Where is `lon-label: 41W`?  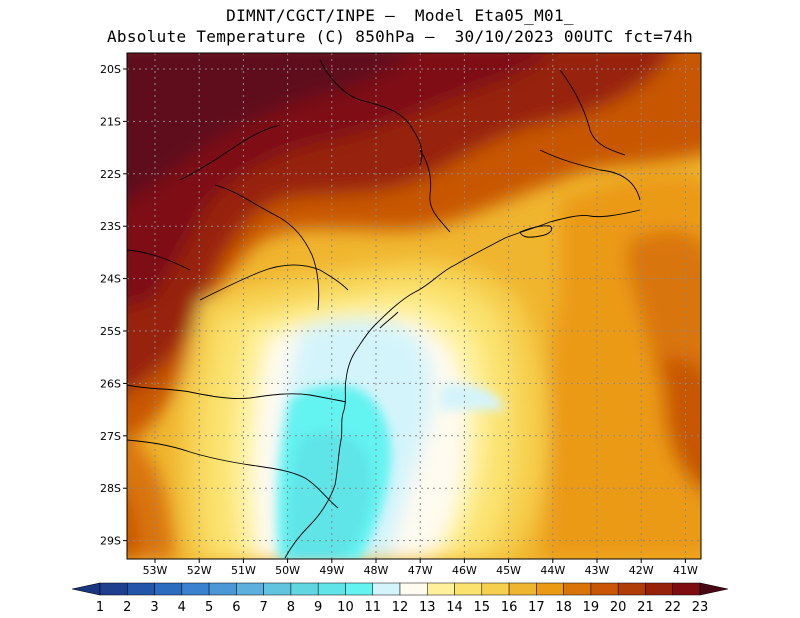 lon-label: 41W is located at coordinates (685, 570).